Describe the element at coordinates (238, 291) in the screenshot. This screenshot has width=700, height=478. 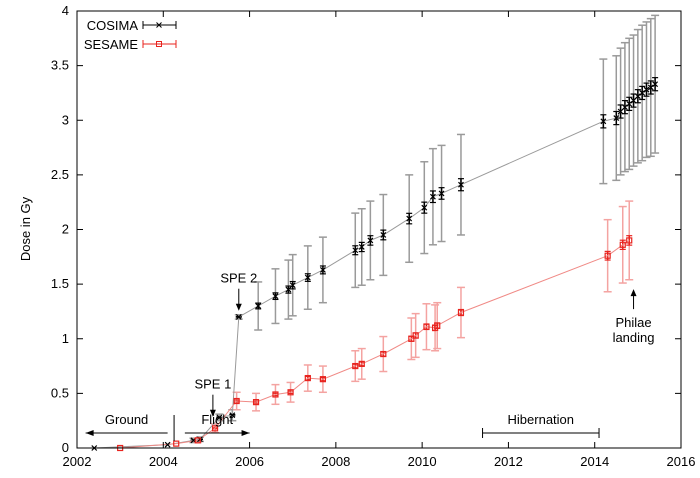
I see `annotation-spe2: SPE 2` at that location.